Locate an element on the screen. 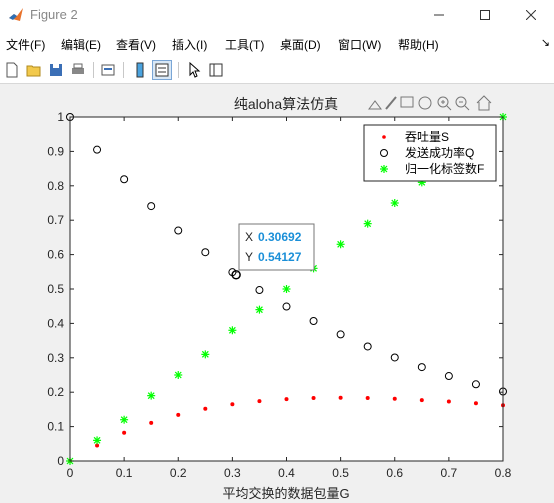 Image resolution: width=554 pixels, height=503 pixels. close-icon is located at coordinates (531, 15).